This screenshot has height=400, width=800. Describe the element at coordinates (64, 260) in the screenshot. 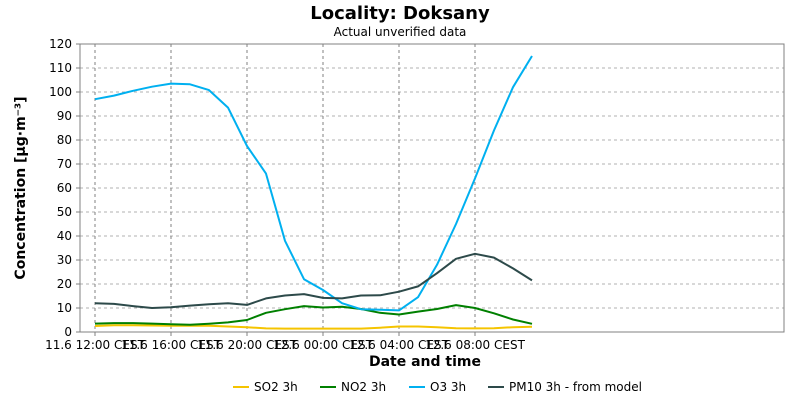

I see `y-tick-label: 30` at that location.